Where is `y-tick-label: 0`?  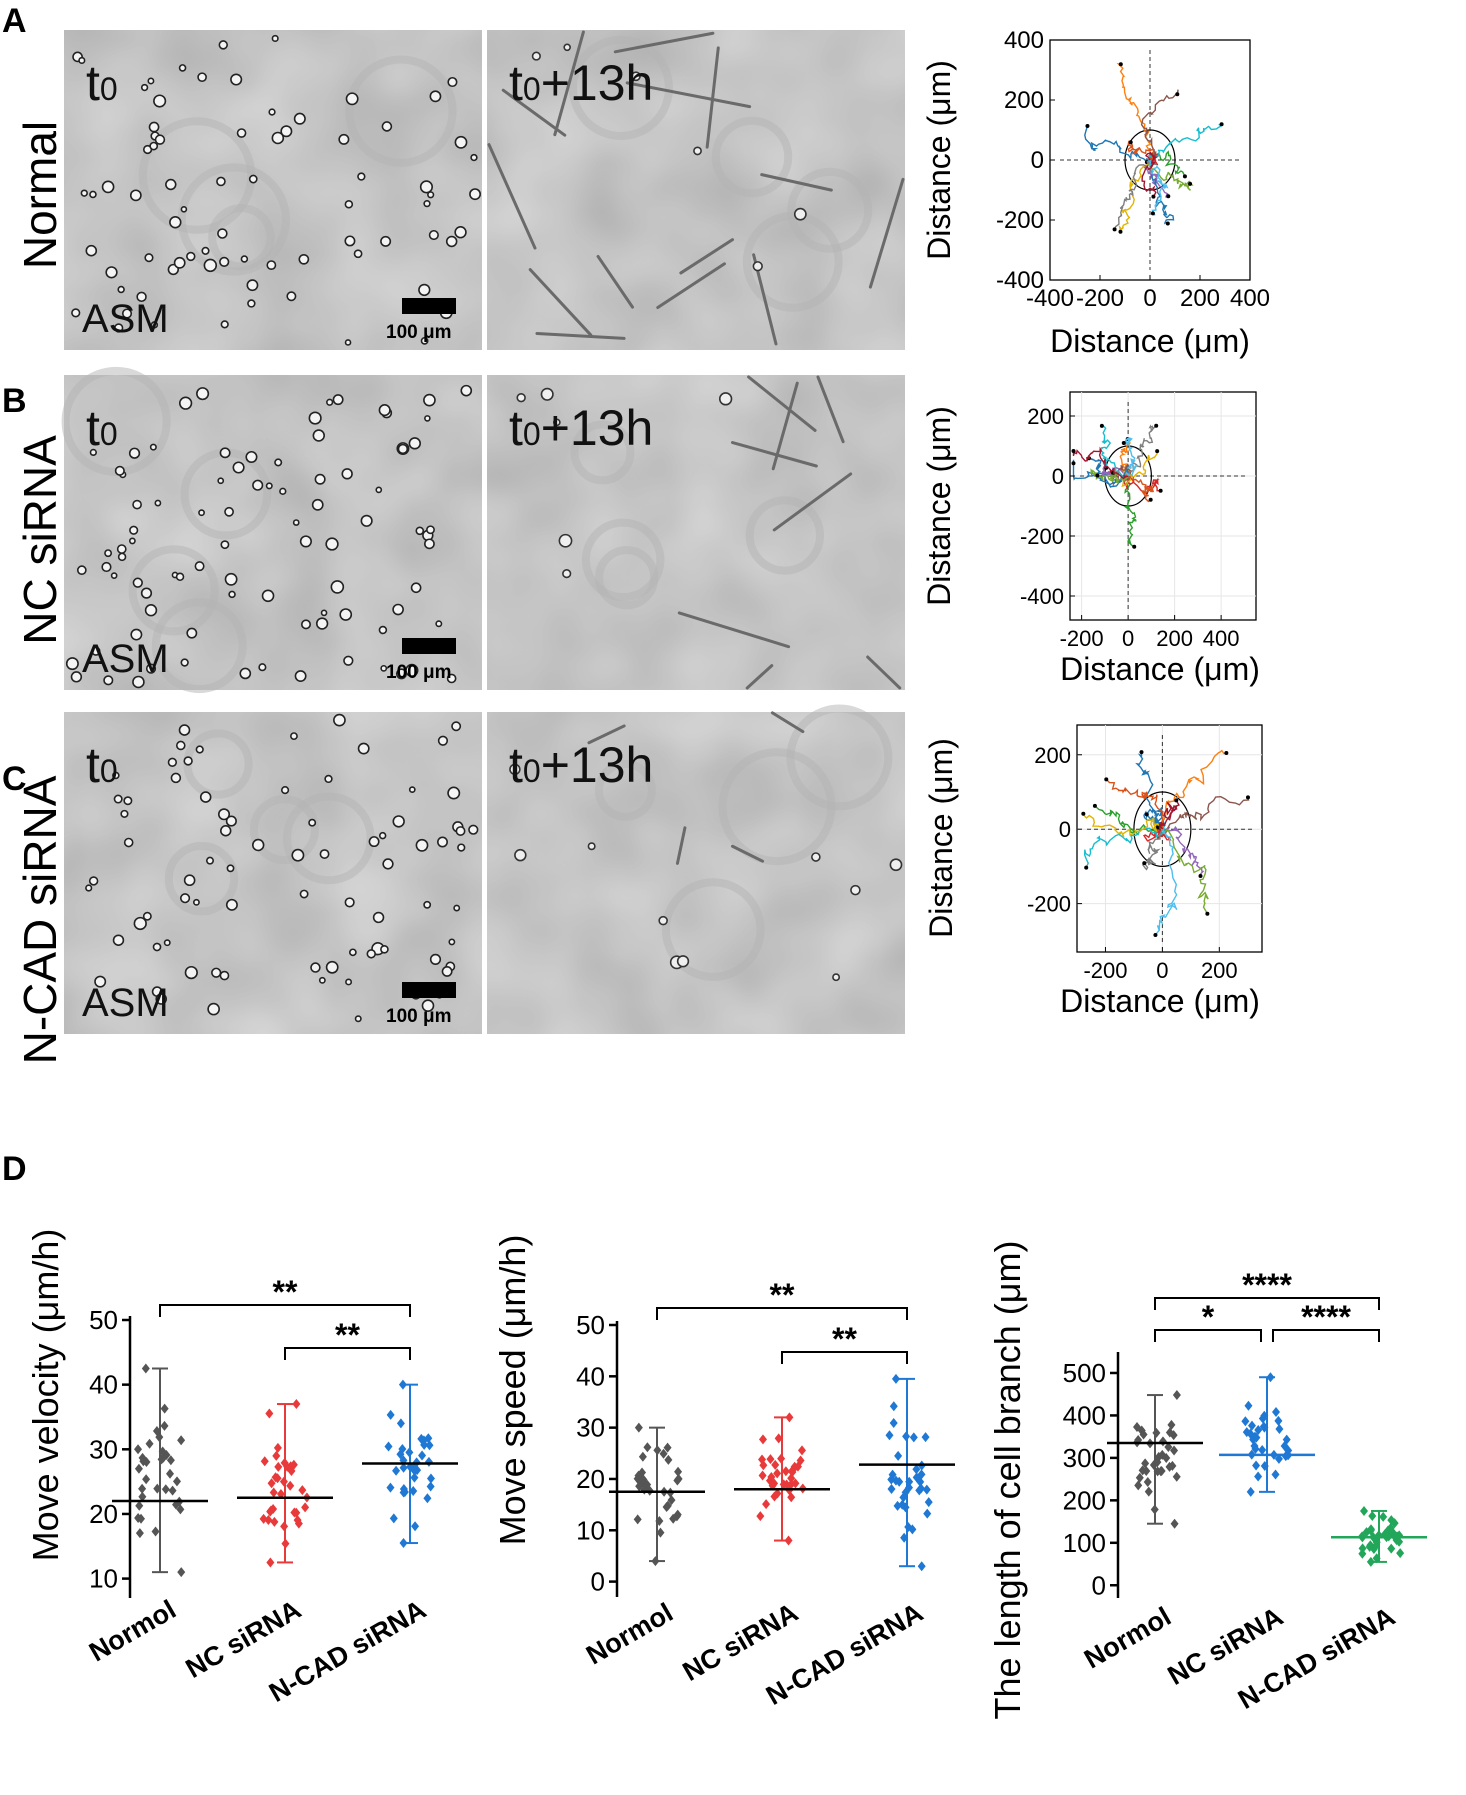 y-tick-label: 0 is located at coordinates (1065, 829).